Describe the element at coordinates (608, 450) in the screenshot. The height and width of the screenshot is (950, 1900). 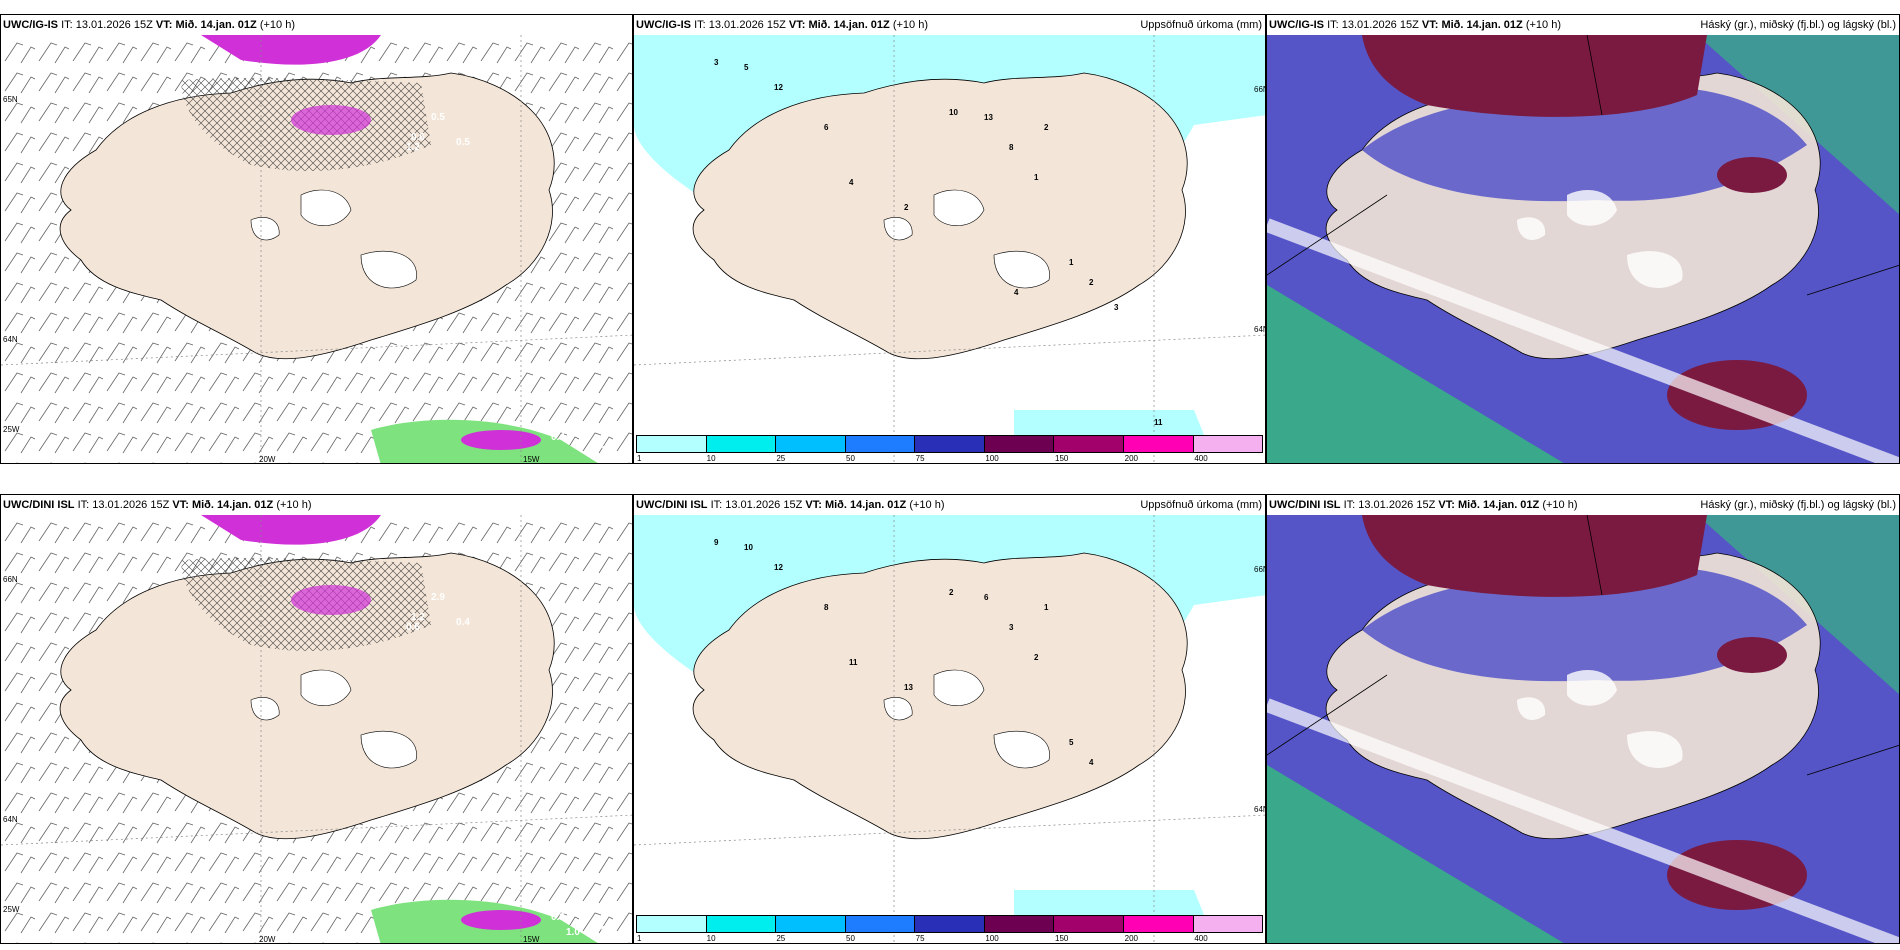
I see `value-label: 1.2` at that location.